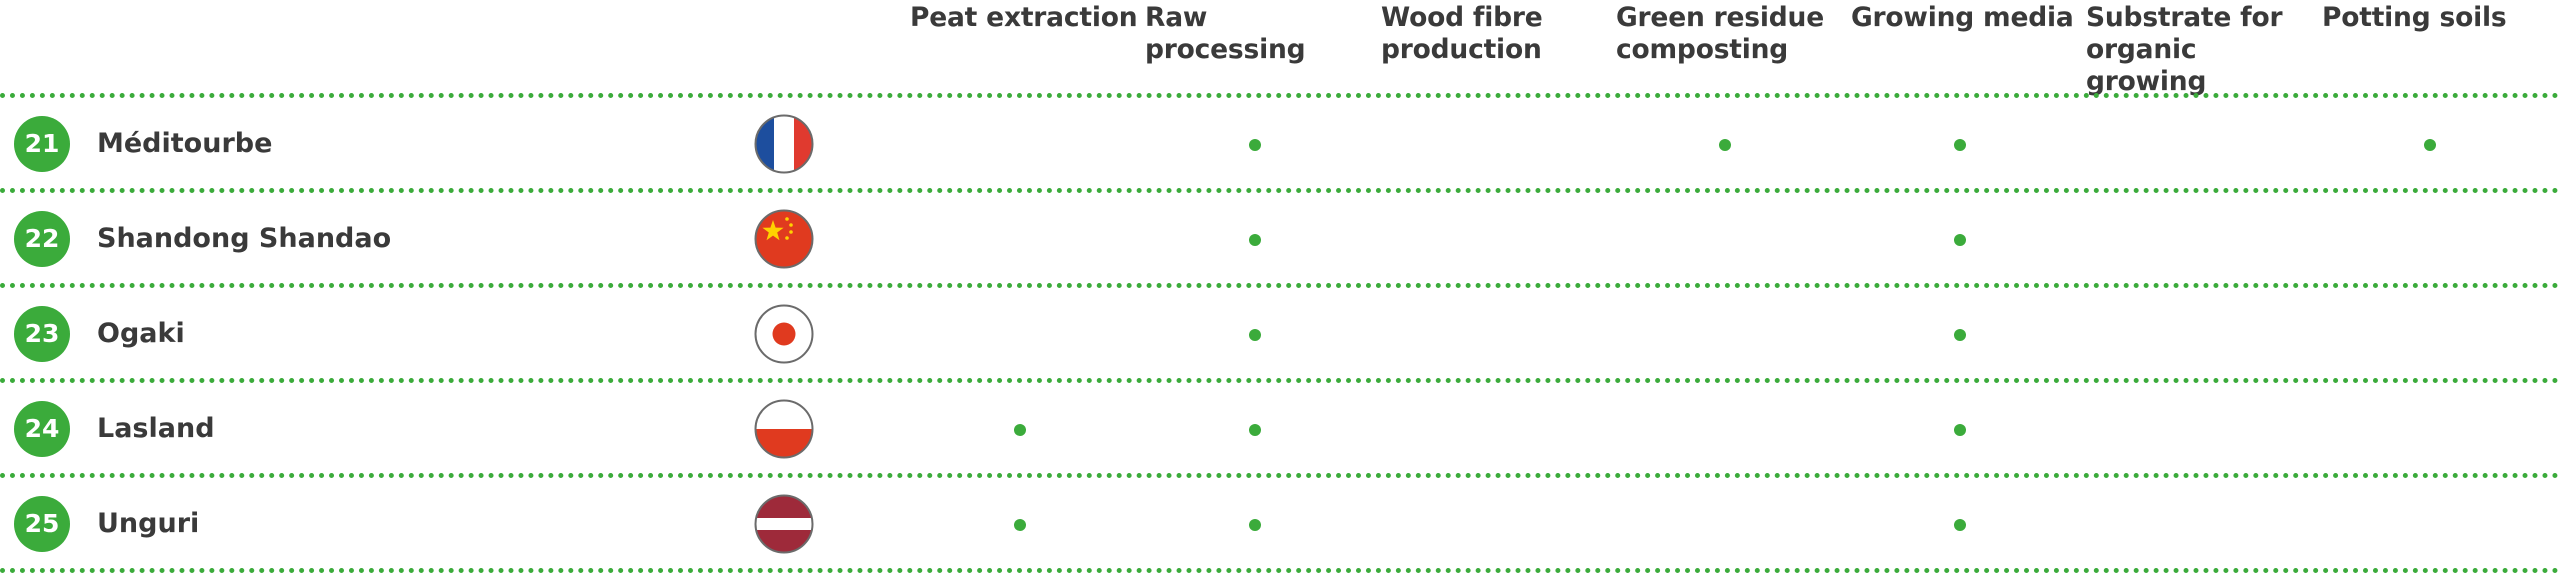 The image size is (2560, 580). I want to click on china-flag-icon, so click(784, 239).